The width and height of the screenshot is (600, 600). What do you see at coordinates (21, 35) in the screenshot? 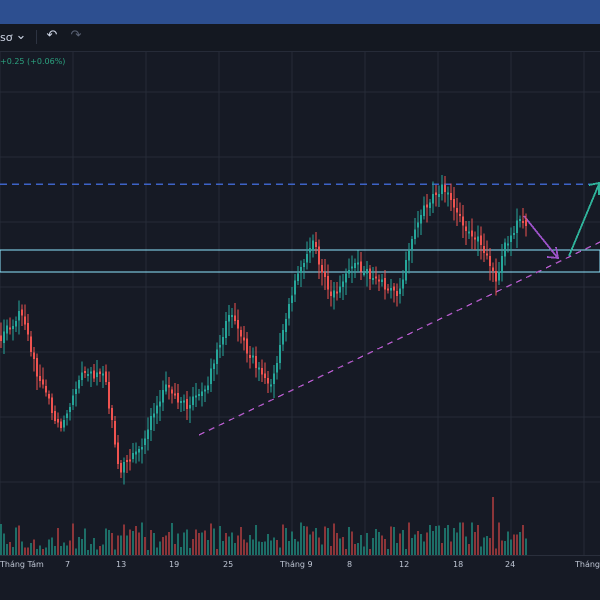
I see `chevron-down-icon: ⌄` at bounding box center [21, 35].